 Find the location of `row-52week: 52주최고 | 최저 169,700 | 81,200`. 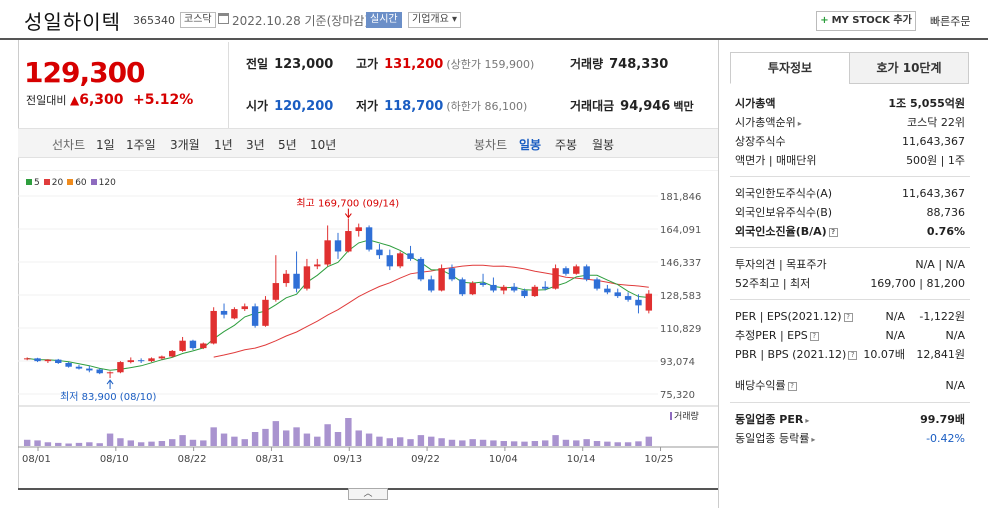

row-52week: 52주최고 | 최저 169,700 | 81,200 is located at coordinates (850, 284).